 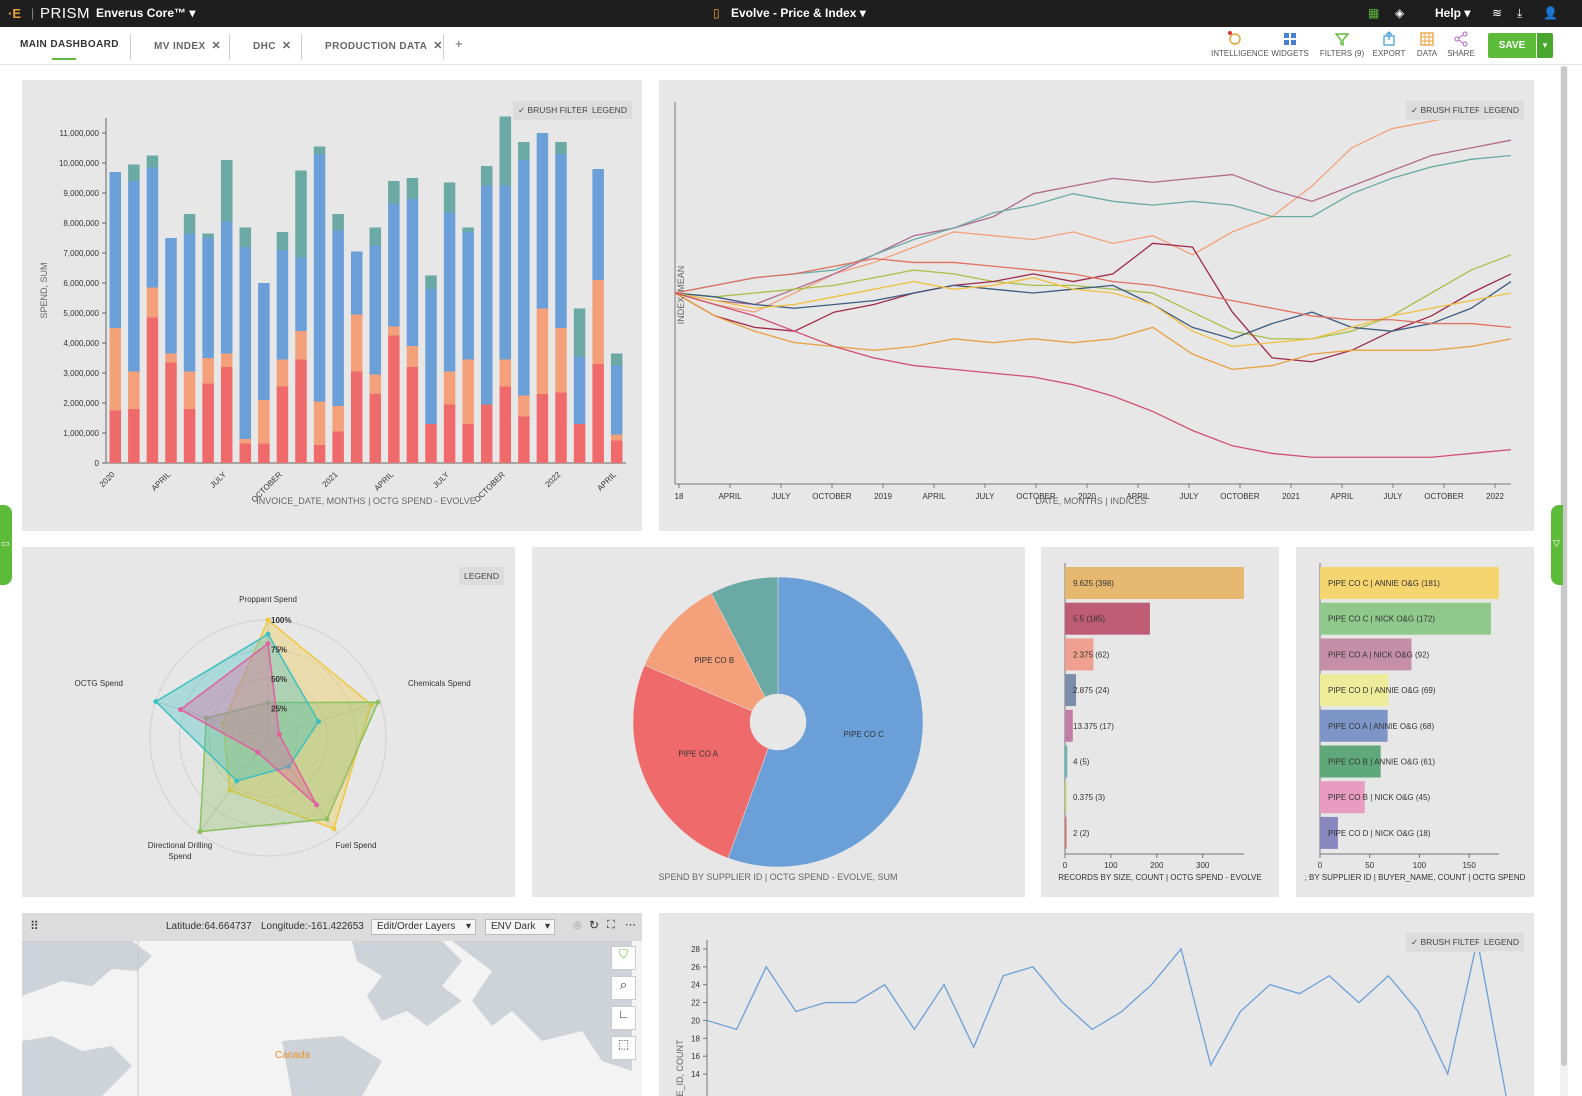 I want to click on scrollbar-track, so click(x=1564, y=581).